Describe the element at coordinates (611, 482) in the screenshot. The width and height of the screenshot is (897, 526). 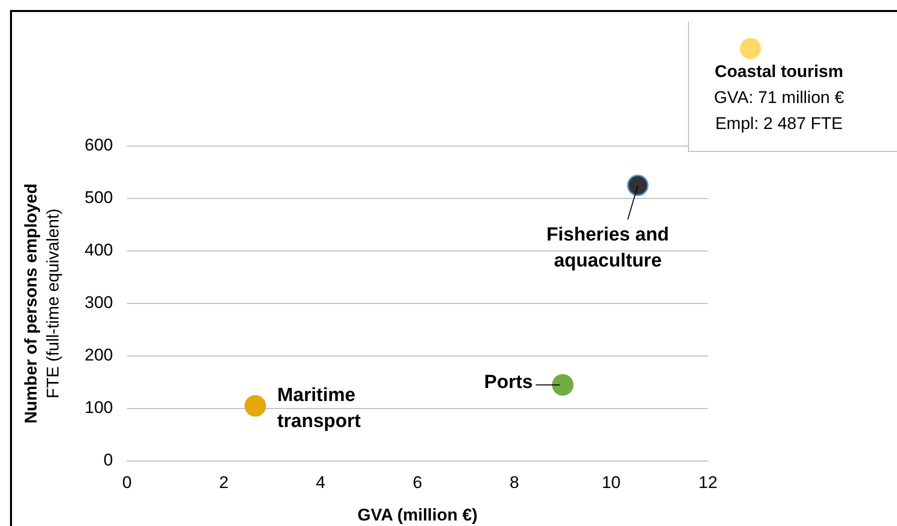
I see `x-tick-label: 10` at that location.